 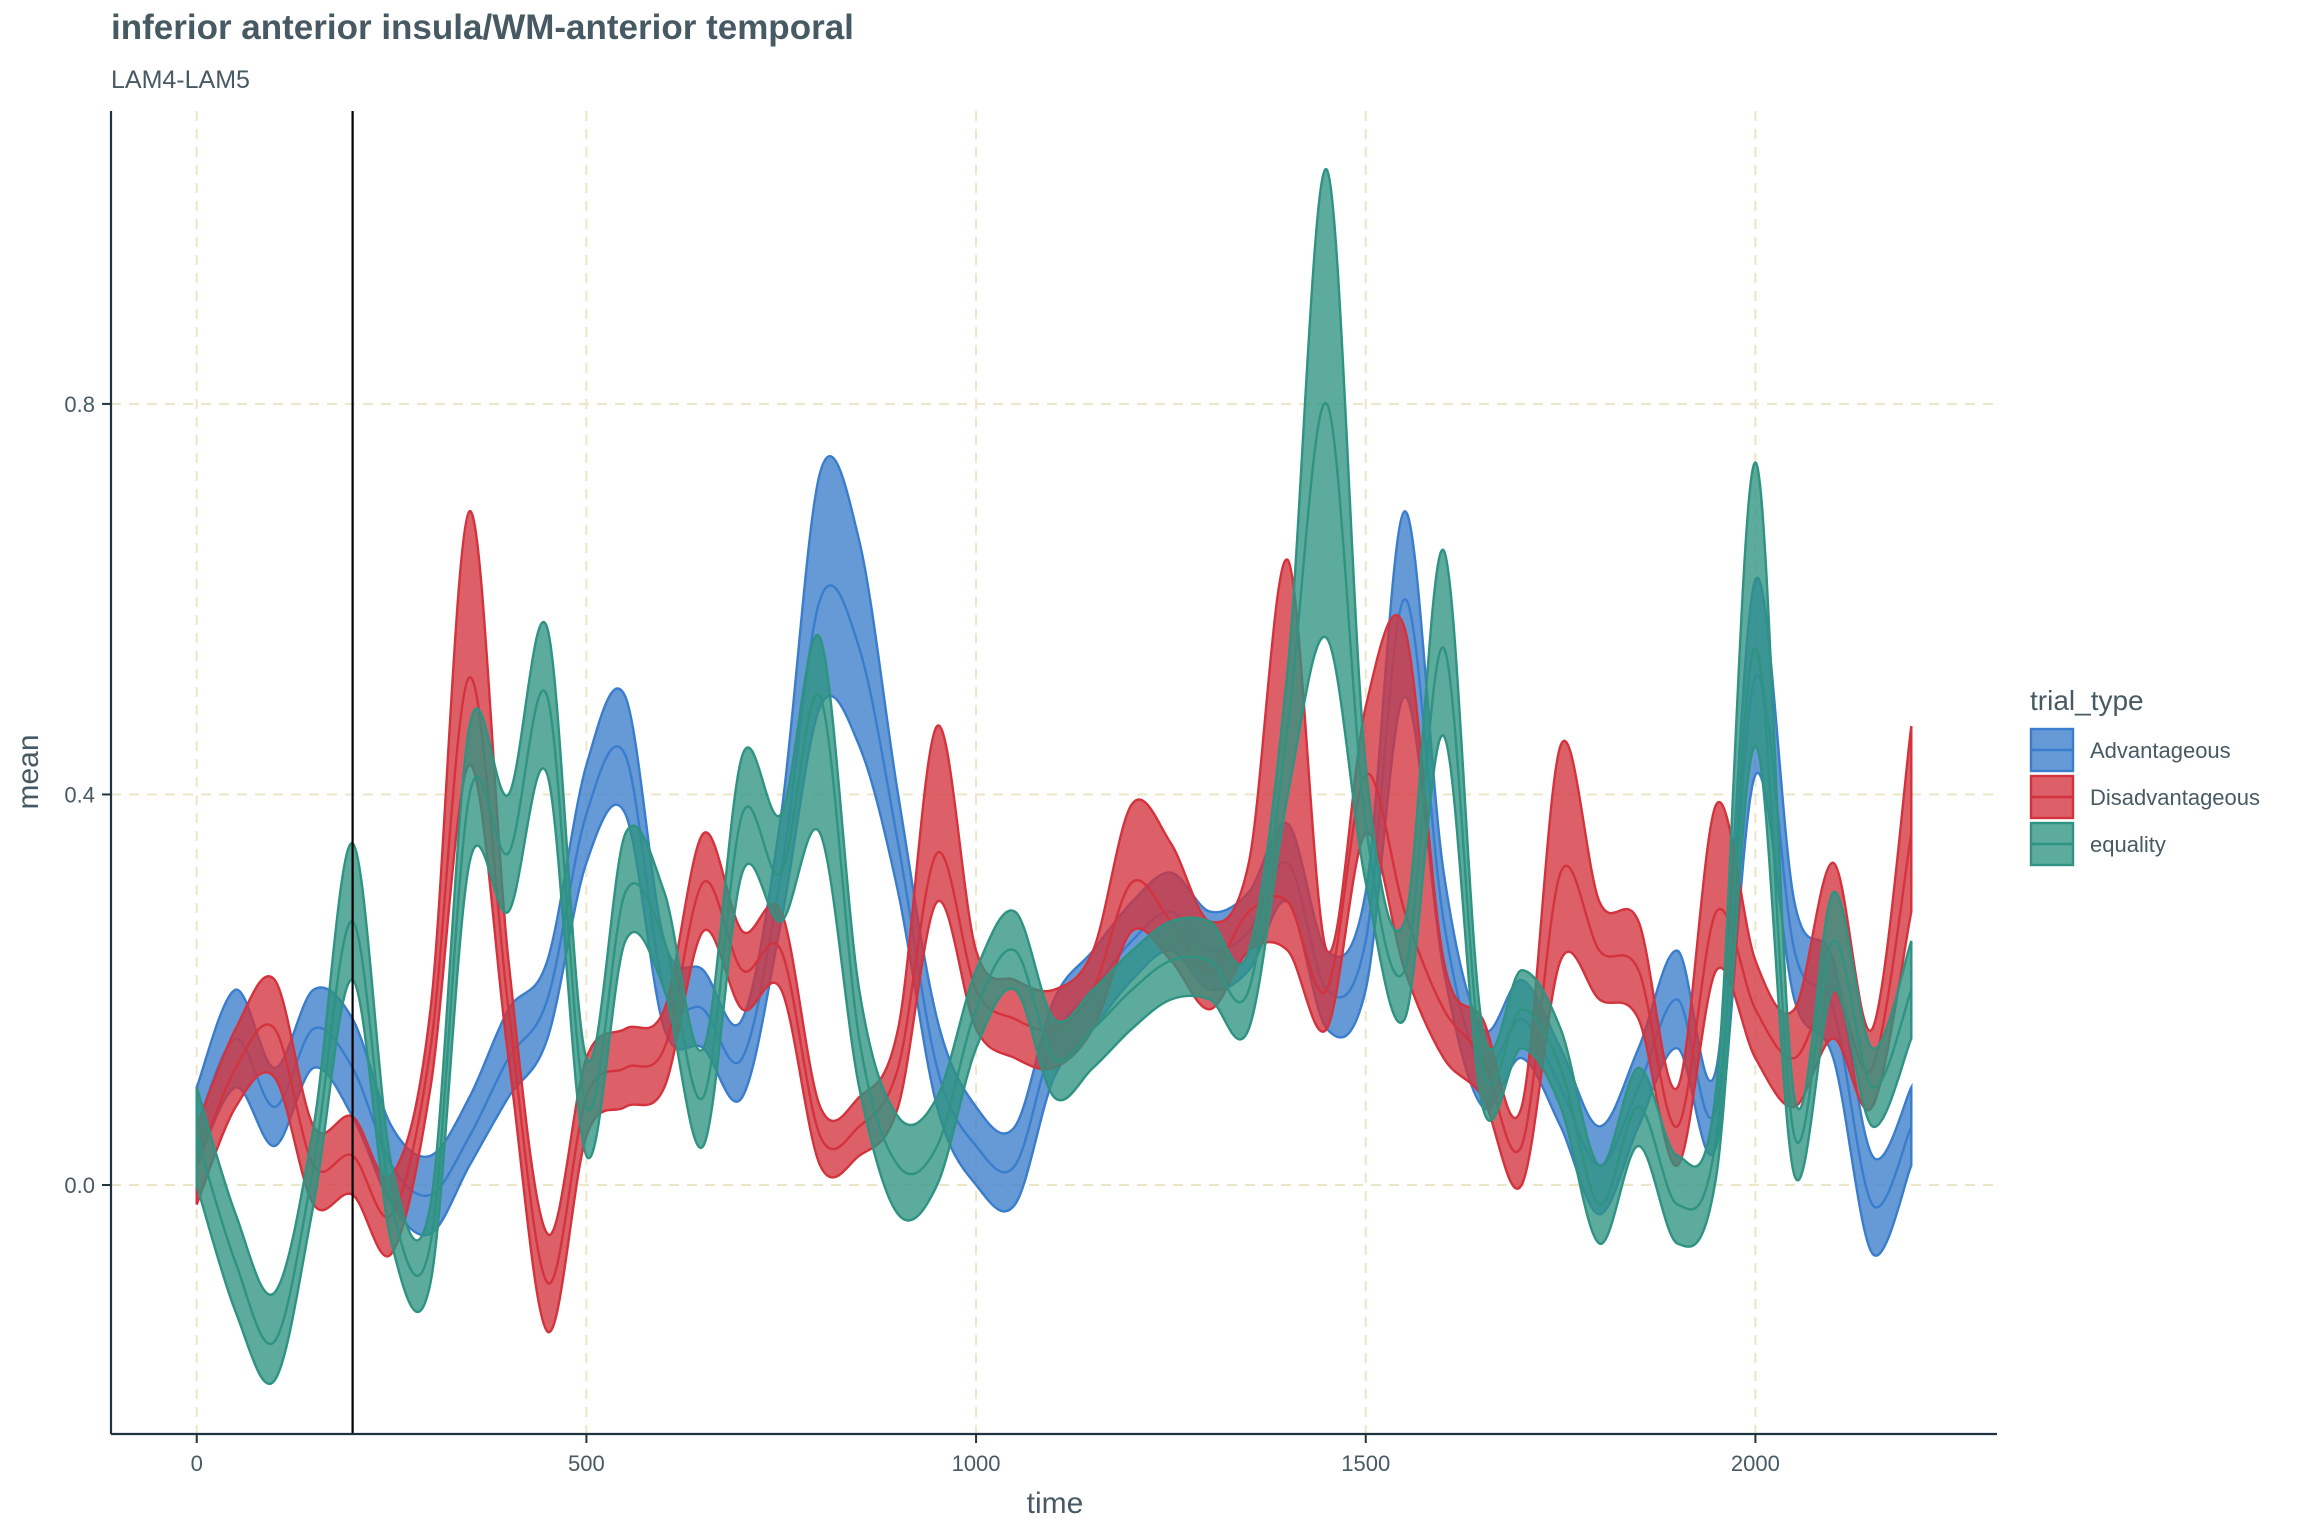 I want to click on legend-item-advantageous: Advantageous, so click(x=2130, y=750).